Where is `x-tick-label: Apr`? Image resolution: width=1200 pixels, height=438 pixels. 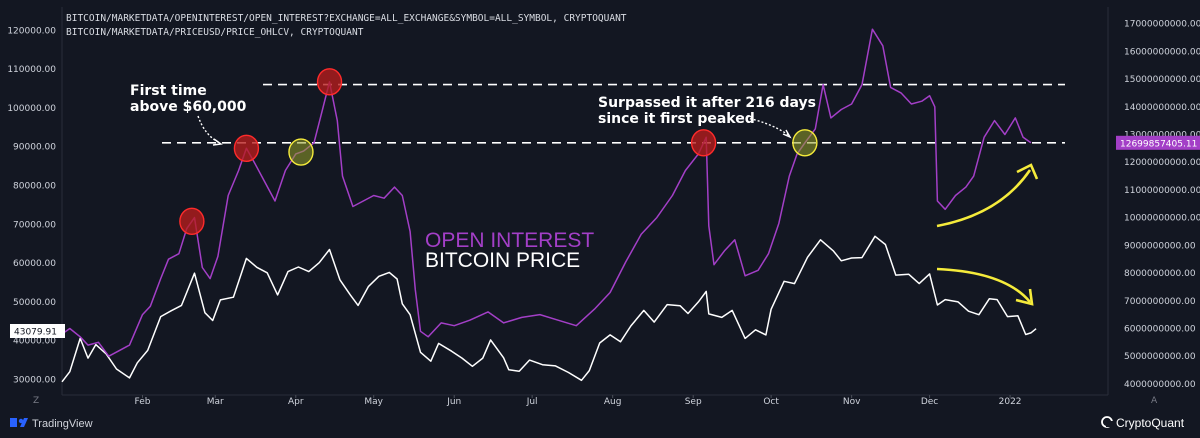 x-tick-label: Apr is located at coordinates (296, 402).